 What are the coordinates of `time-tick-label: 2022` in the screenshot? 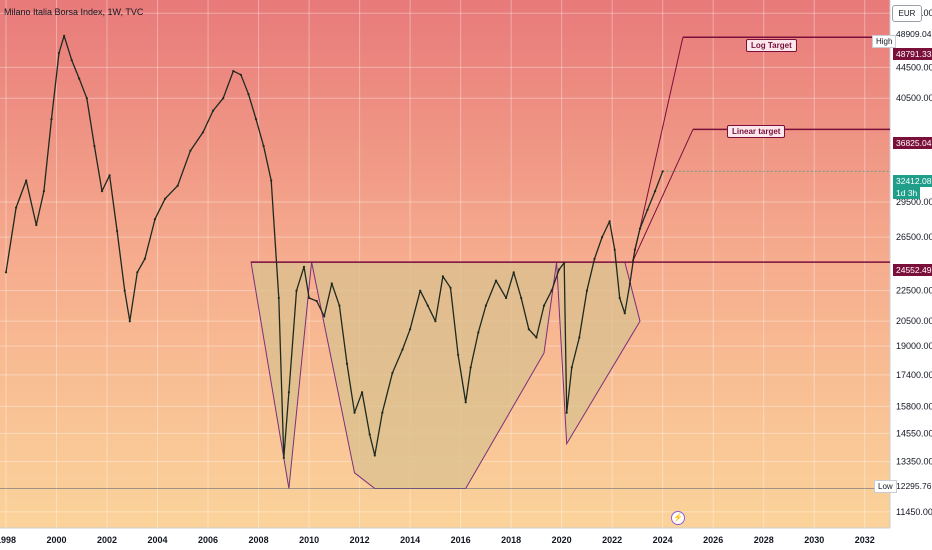 It's located at (612, 540).